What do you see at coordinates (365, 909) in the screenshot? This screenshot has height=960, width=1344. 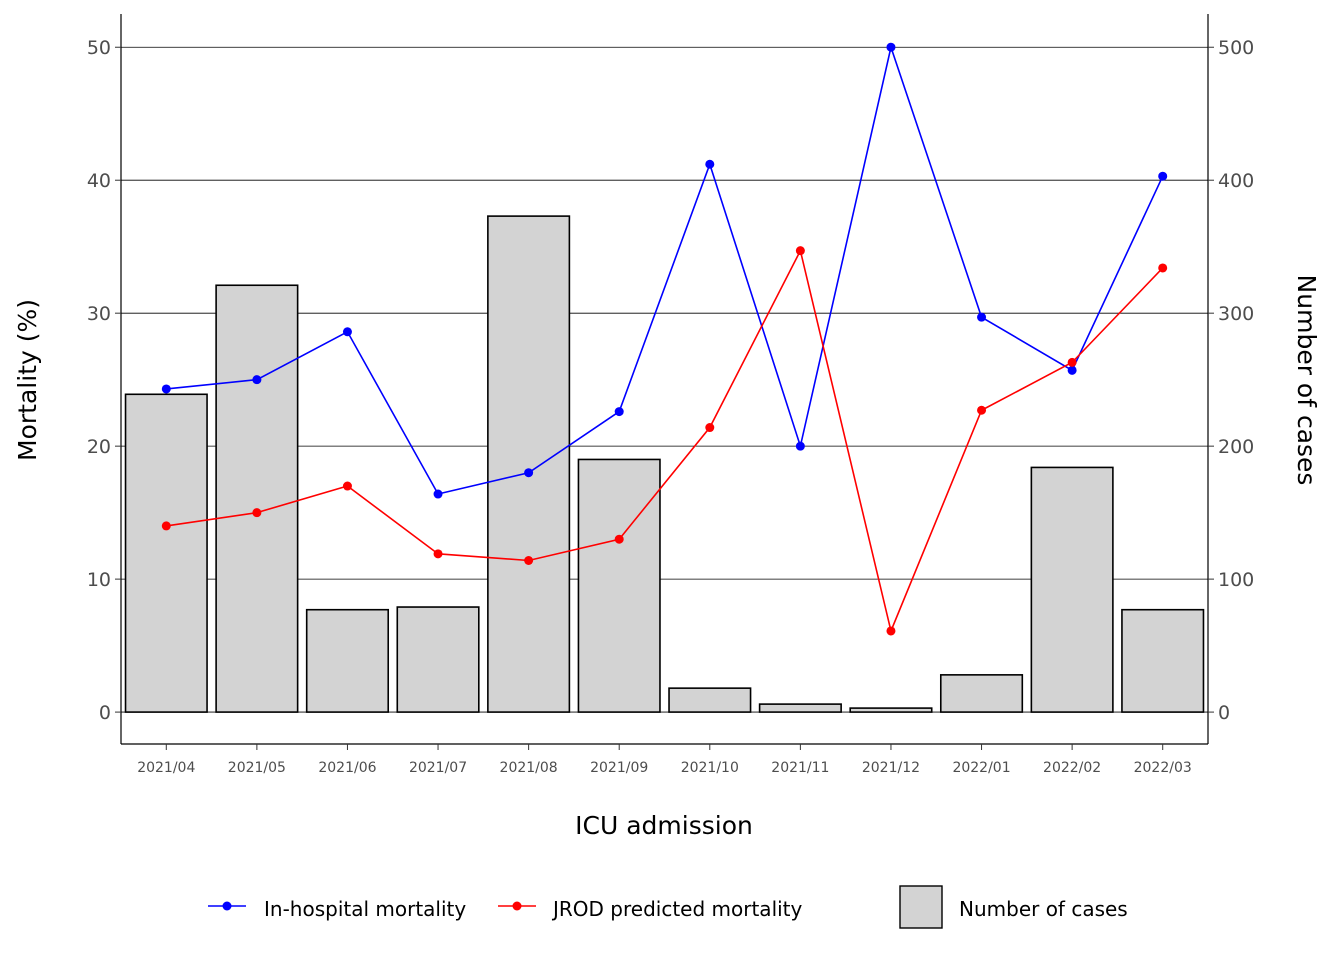 I see `legend-label-in-hospital-mortality: In-hospital mortality` at bounding box center [365, 909].